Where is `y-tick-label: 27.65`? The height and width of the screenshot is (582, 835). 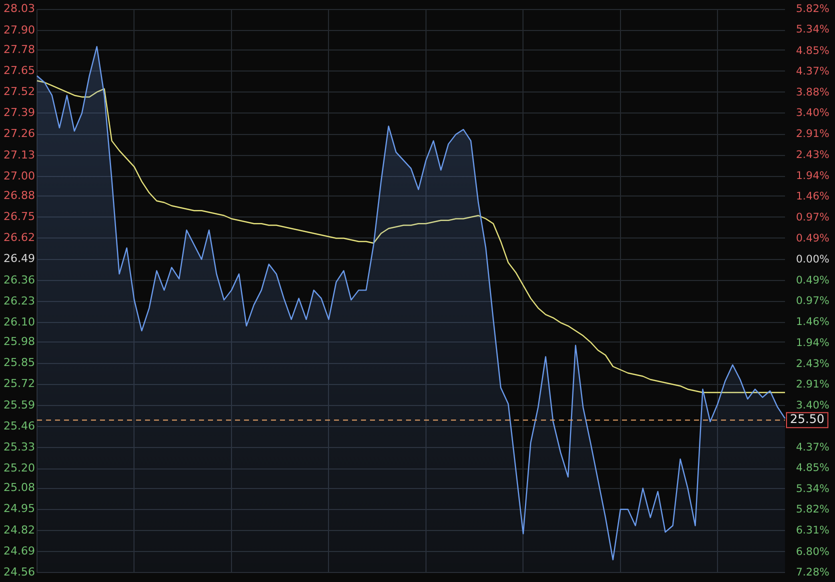
y-tick-label: 27.65 is located at coordinates (19, 70).